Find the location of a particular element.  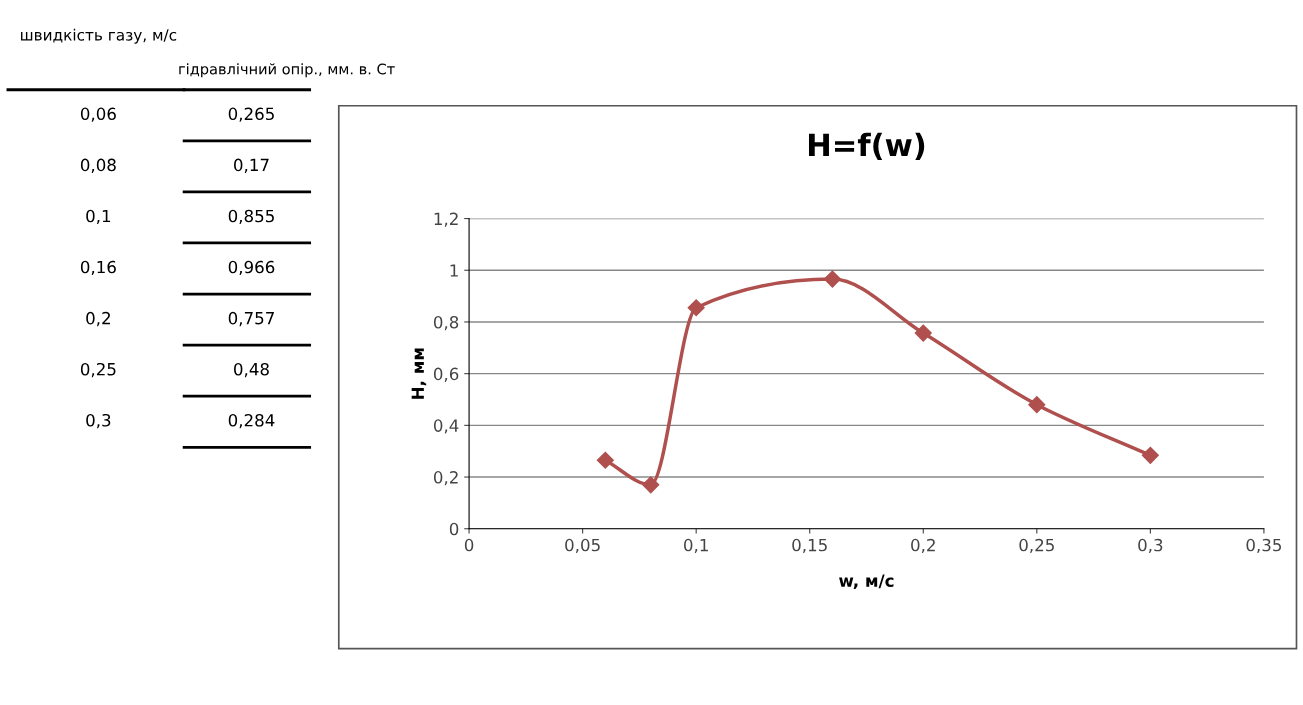

x-tick-label: 0,25 is located at coordinates (1036, 546).